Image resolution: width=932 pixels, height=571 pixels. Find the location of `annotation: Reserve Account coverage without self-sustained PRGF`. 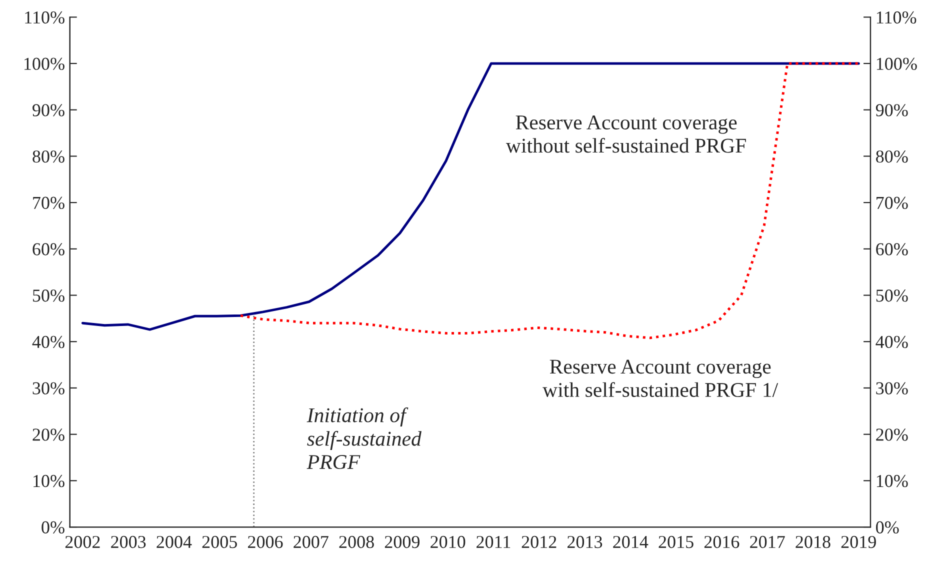

annotation: Reserve Account coverage without self-sustained PRGF is located at coordinates (626, 134).